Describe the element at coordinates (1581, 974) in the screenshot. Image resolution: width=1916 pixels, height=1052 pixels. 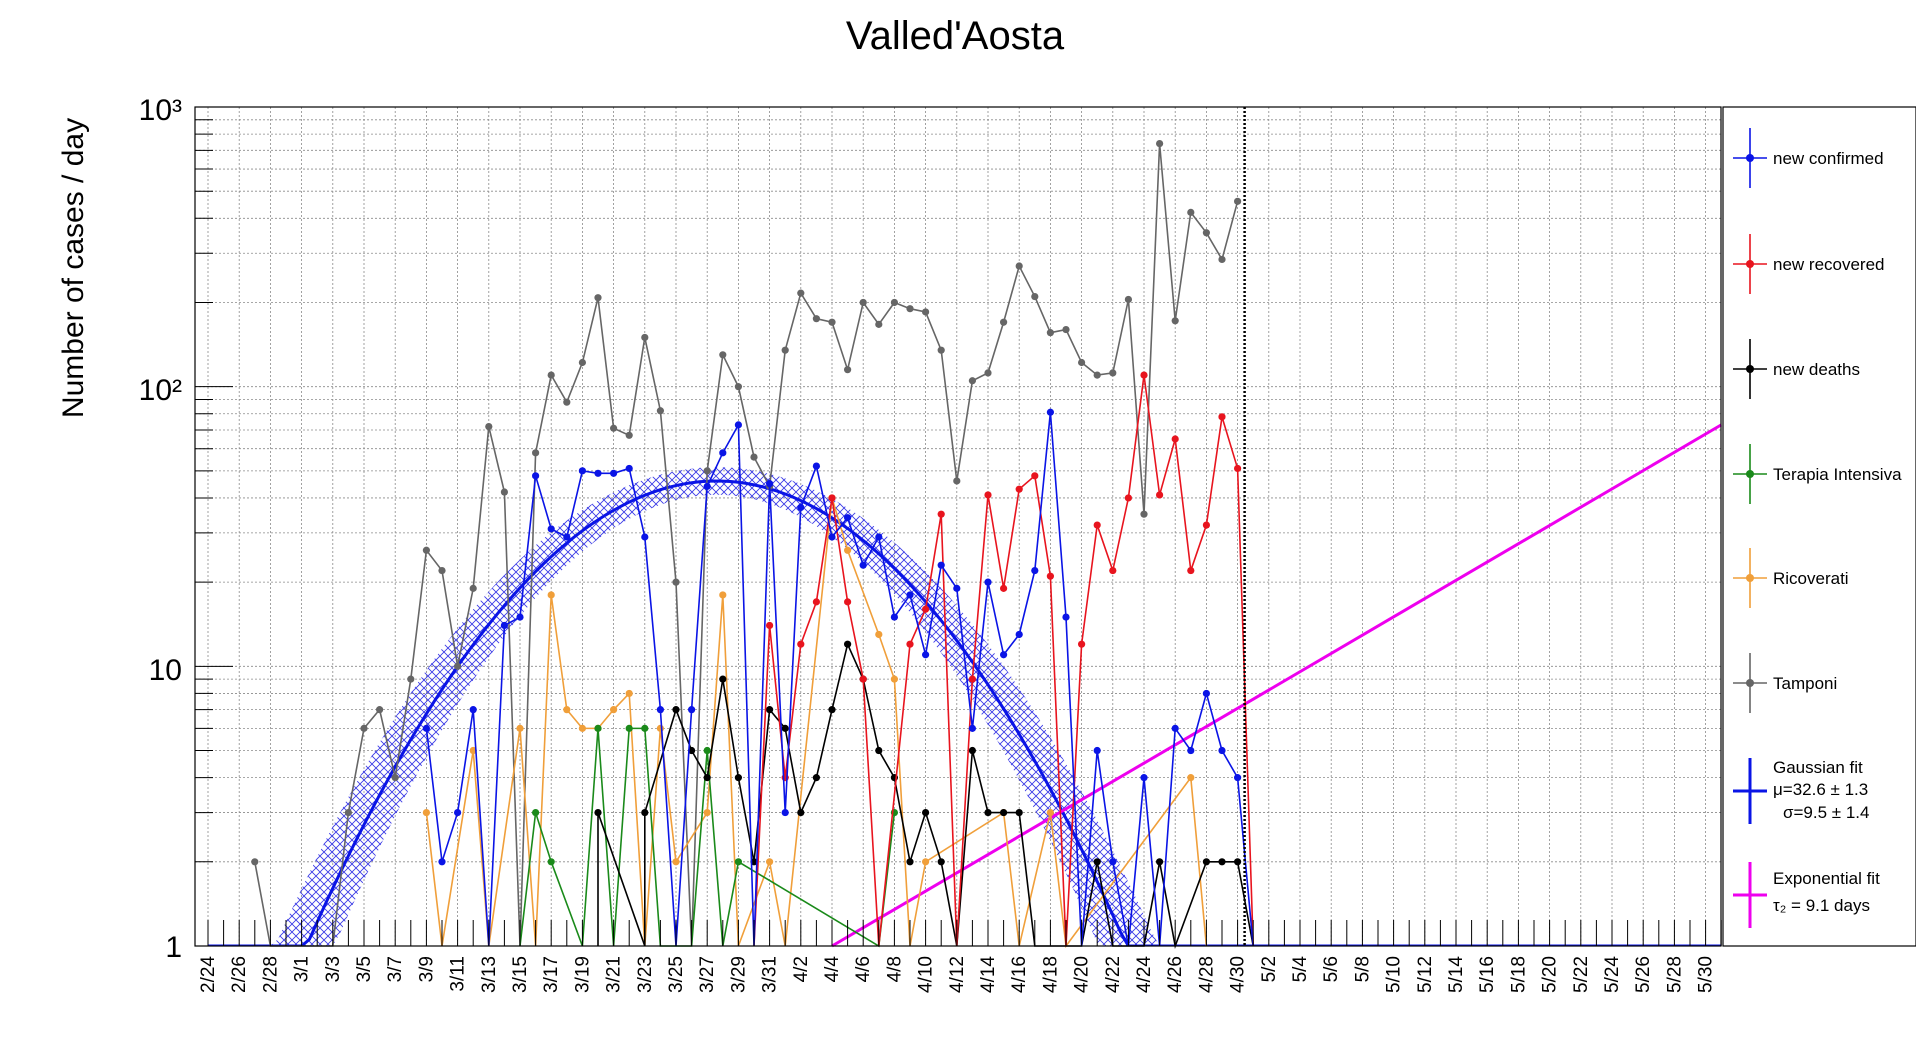
I see `x-tick-label: 5/22` at that location.